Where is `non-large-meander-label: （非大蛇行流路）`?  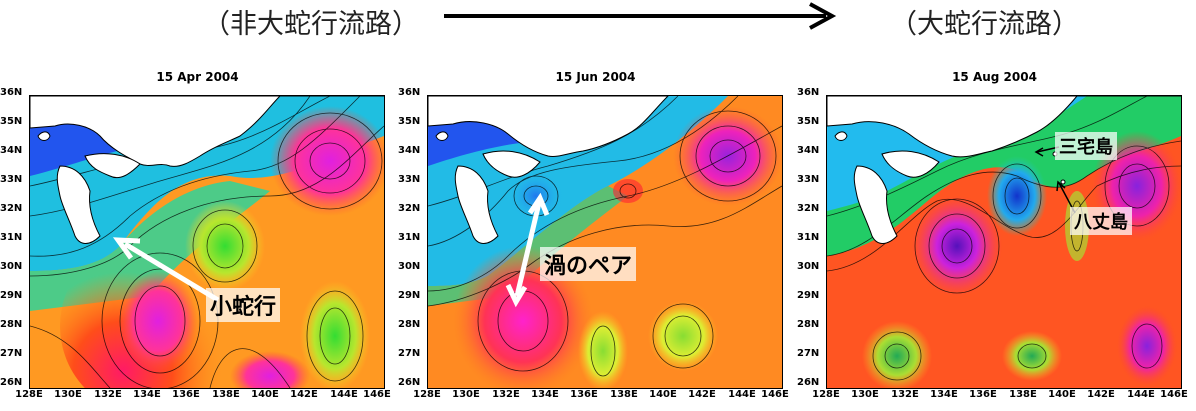 non-large-meander-label: （非大蛇行流路） is located at coordinates (311, 24).